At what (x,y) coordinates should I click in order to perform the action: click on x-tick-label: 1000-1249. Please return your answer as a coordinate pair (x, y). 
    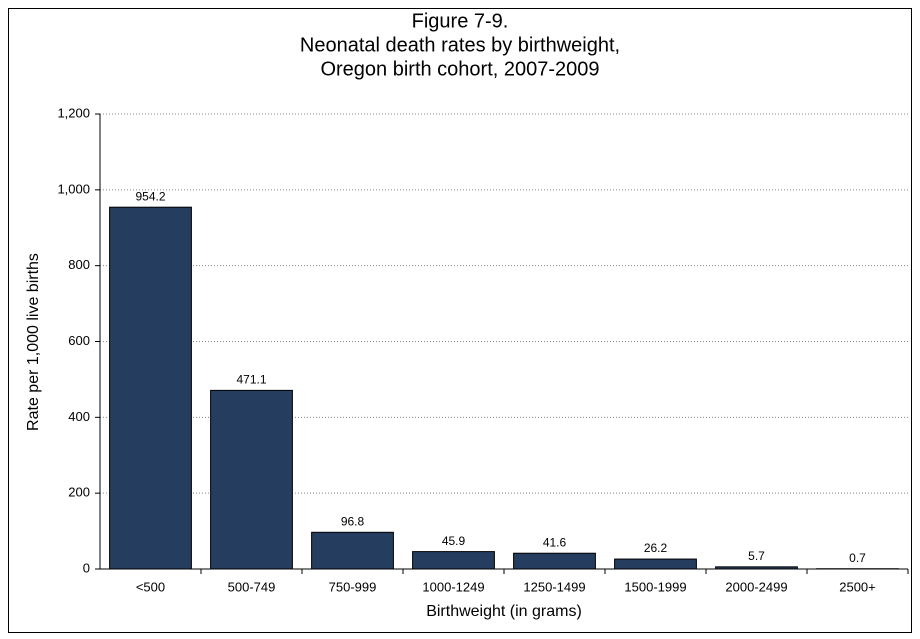
    Looking at the image, I should click on (453, 586).